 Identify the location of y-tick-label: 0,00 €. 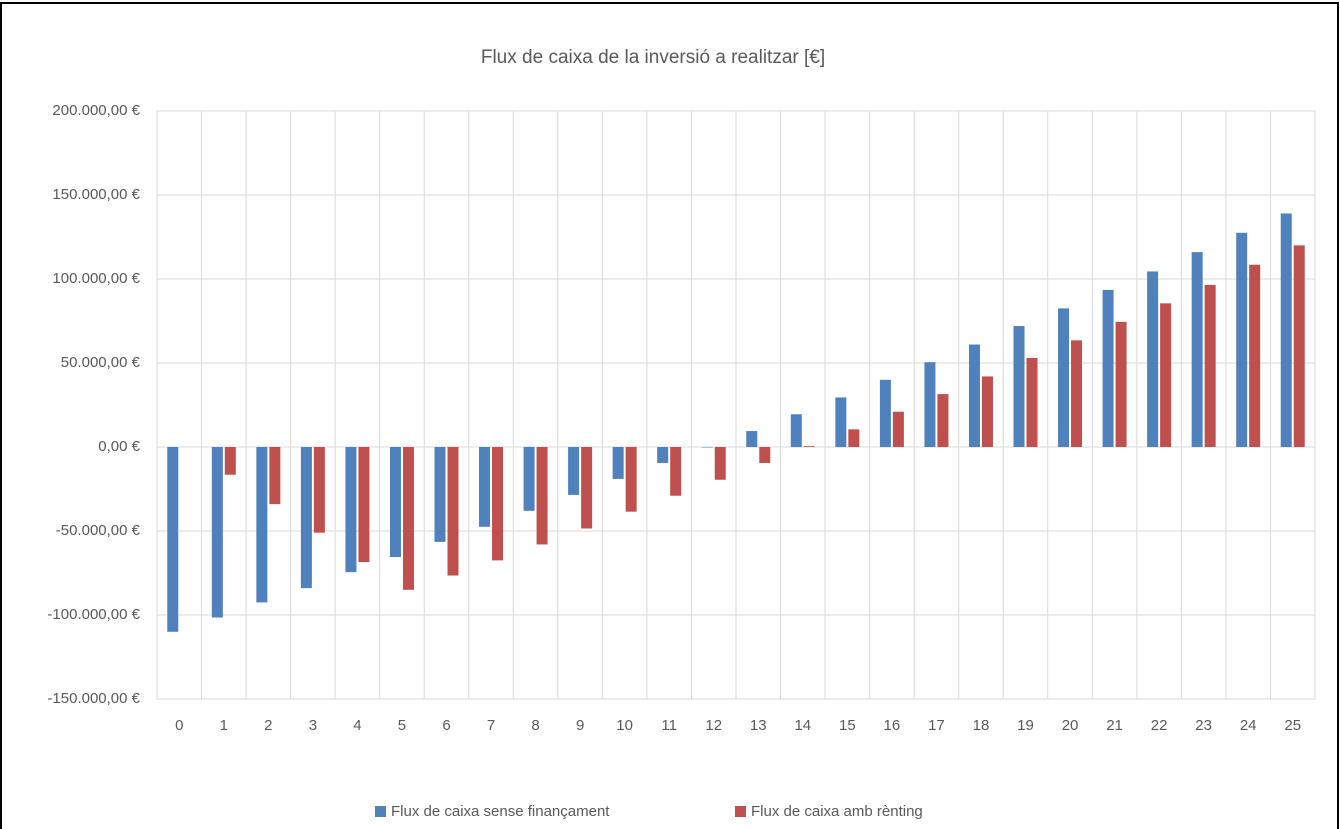
(119, 446).